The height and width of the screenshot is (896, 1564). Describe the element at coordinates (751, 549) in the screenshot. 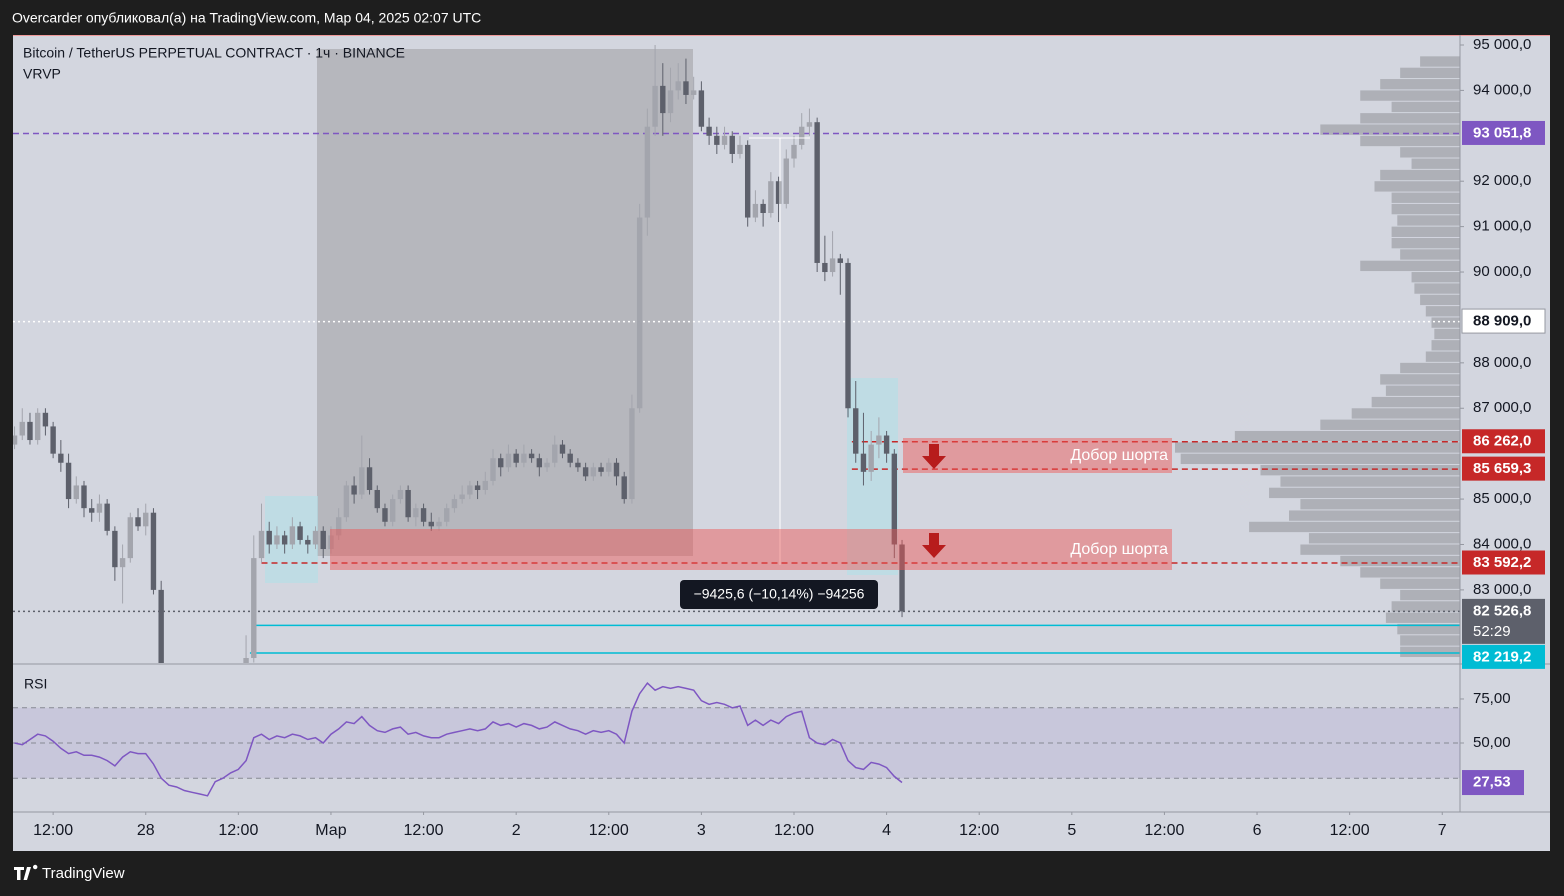

I see `zone` at that location.